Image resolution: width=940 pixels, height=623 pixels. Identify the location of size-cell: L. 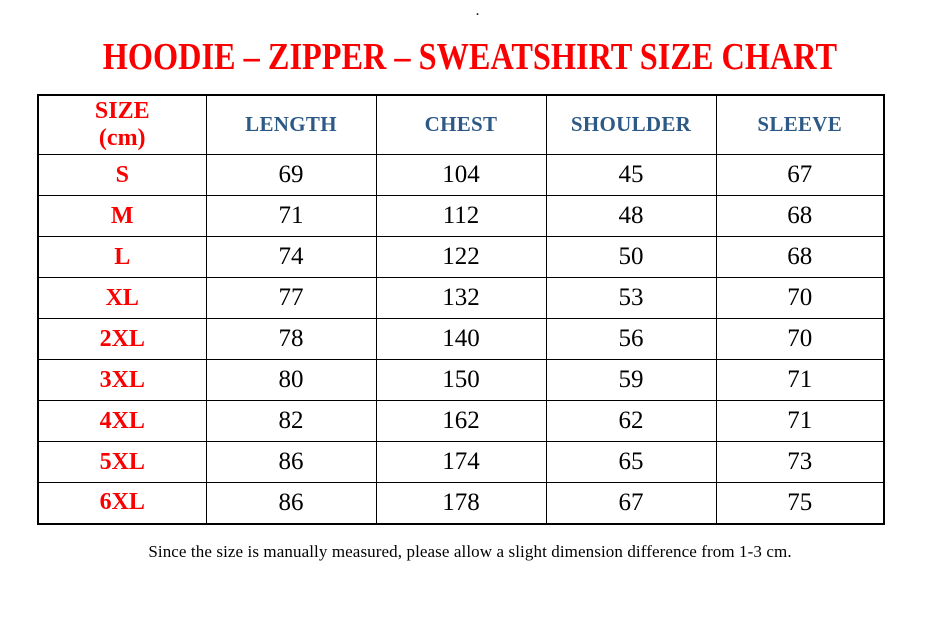
(122, 257).